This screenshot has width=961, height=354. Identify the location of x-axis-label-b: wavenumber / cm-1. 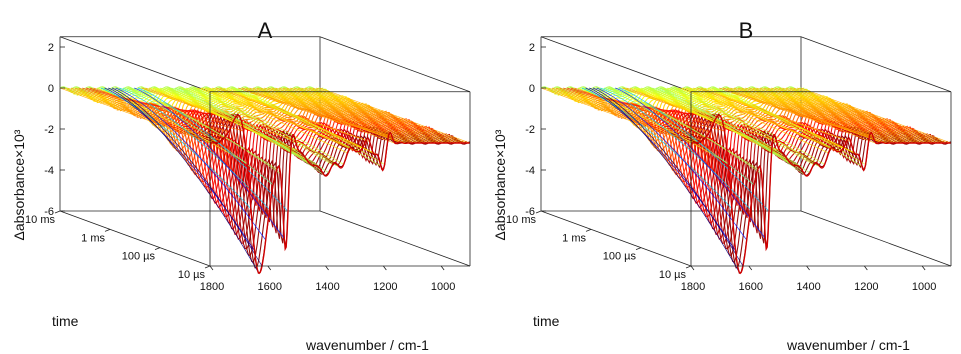
(848, 345).